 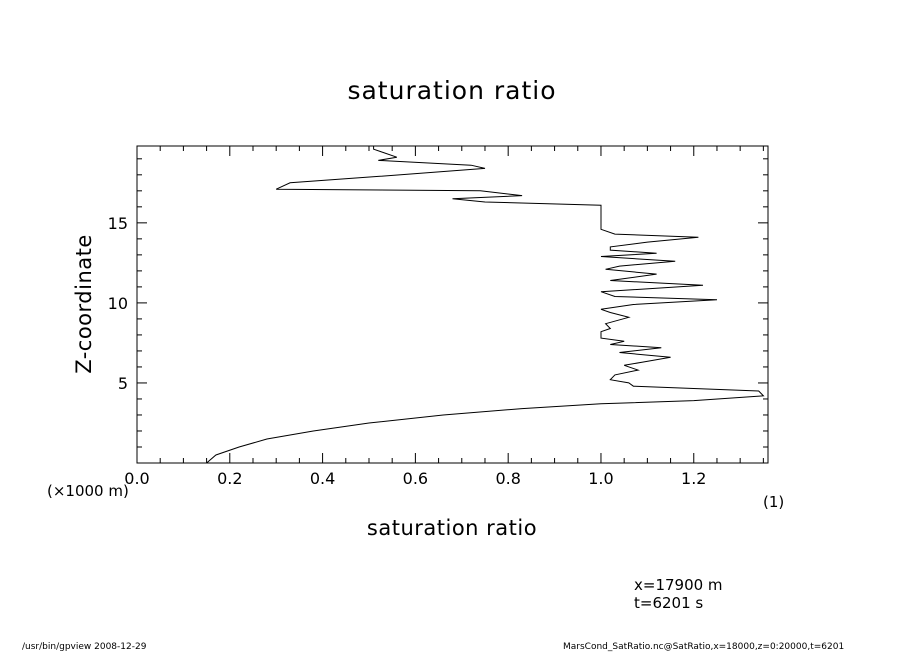 What do you see at coordinates (774, 502) in the screenshot?
I see `x-scale-label: (1)` at bounding box center [774, 502].